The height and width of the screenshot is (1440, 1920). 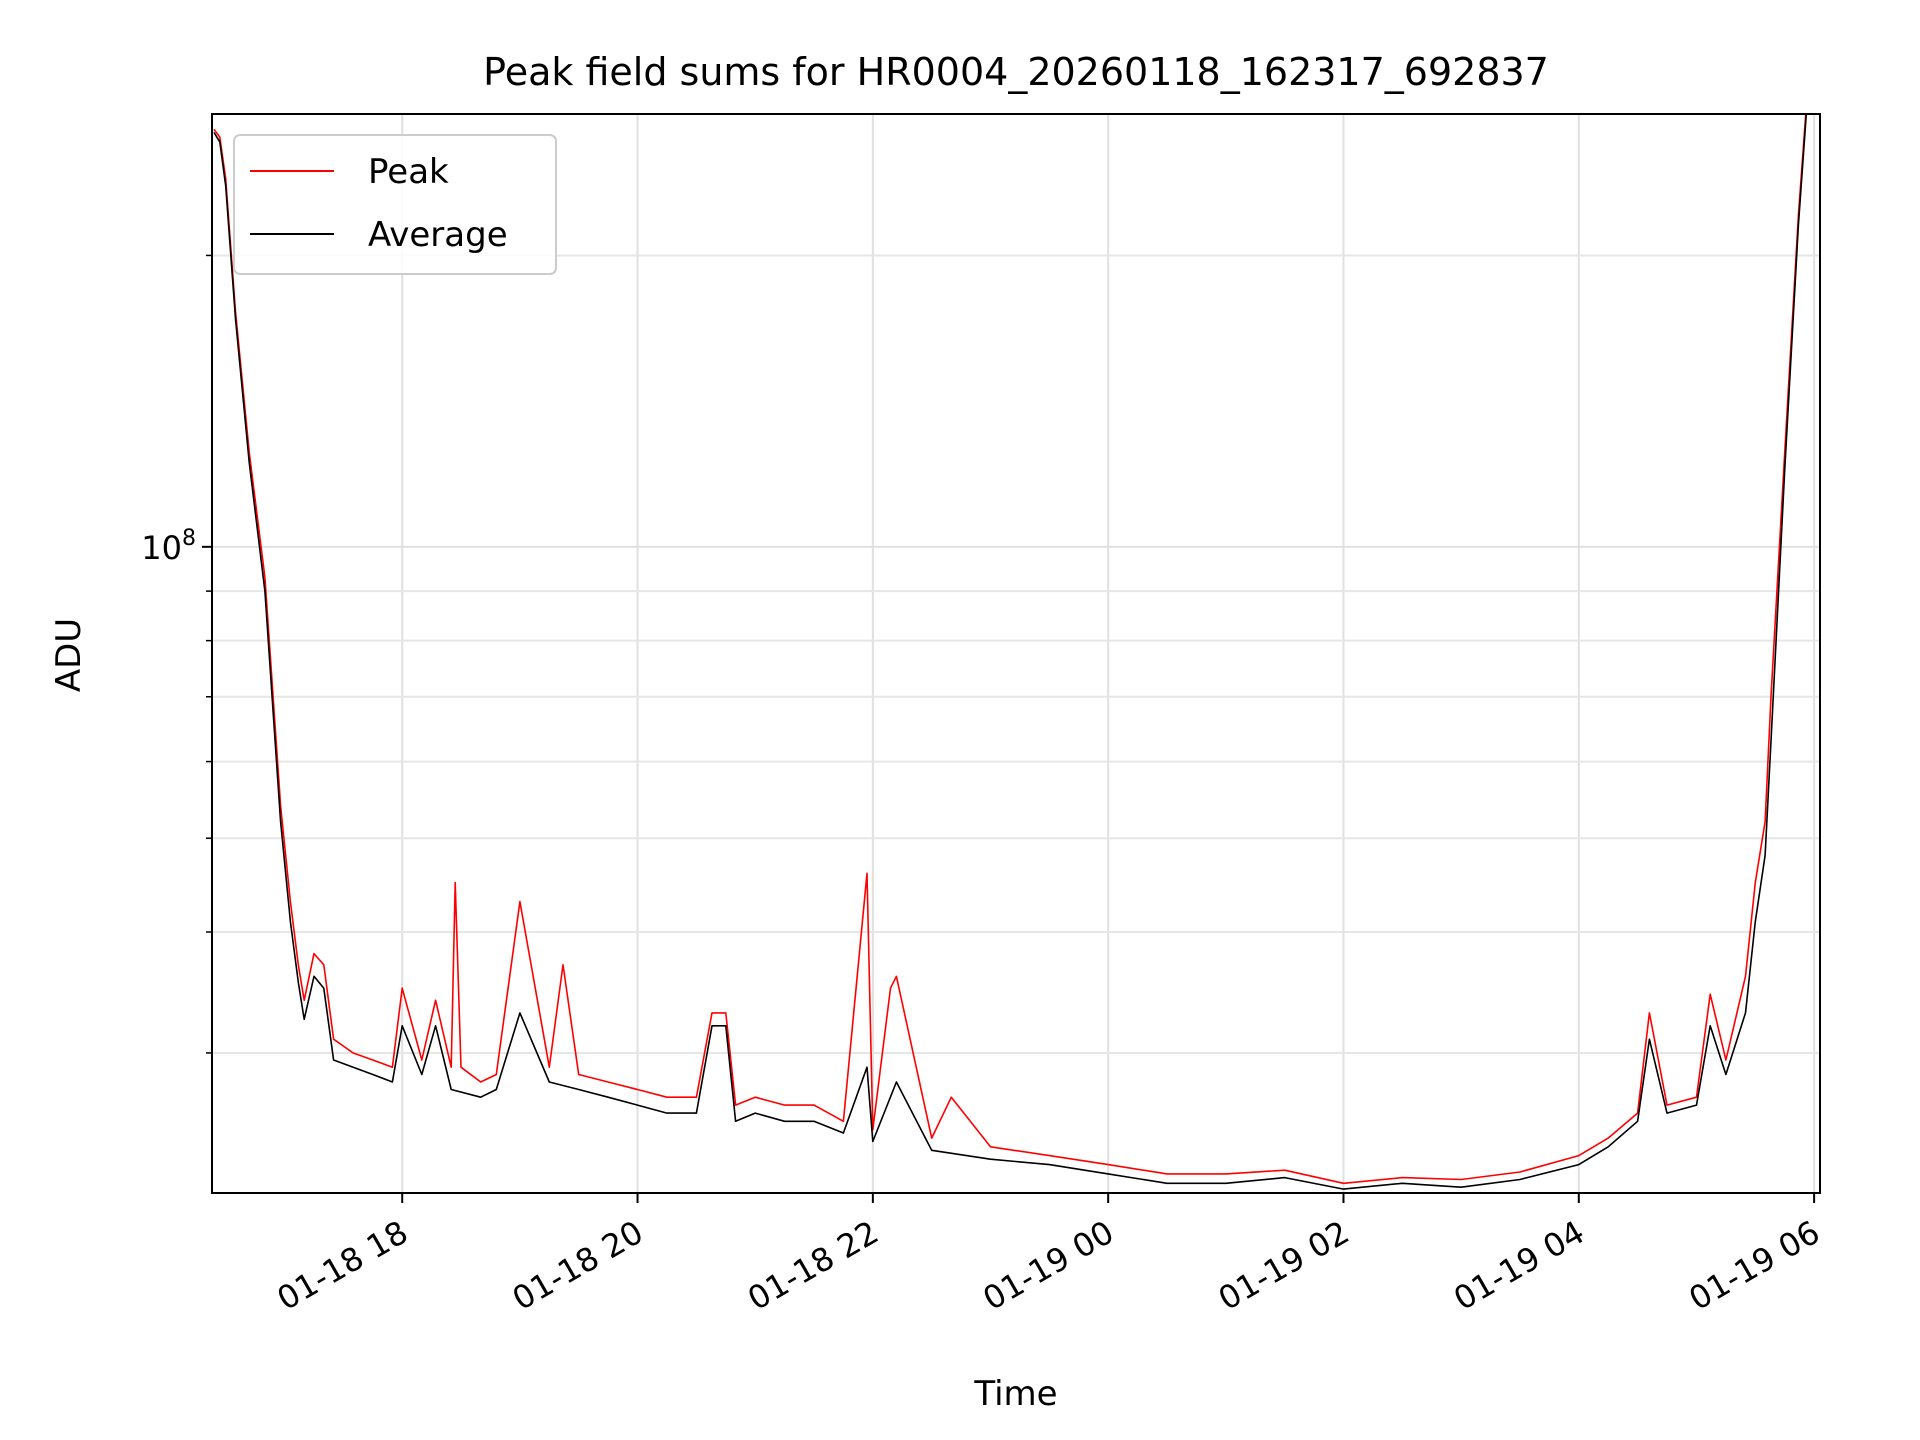 What do you see at coordinates (168, 546) in the screenshot?
I see `y-tick-label-0: 108` at bounding box center [168, 546].